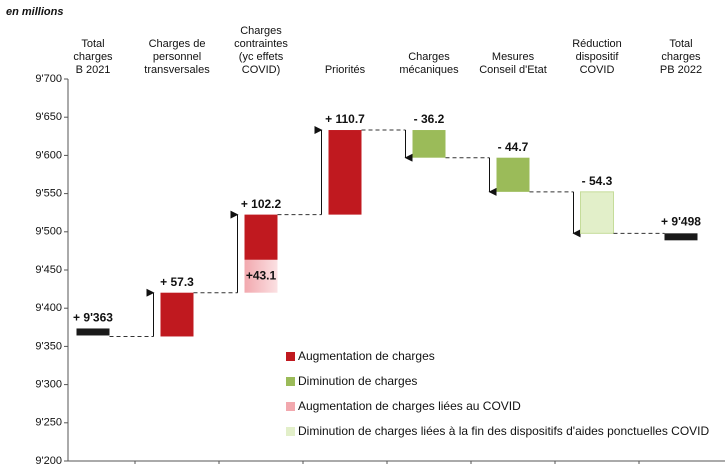 The width and height of the screenshot is (725, 464). I want to click on value-label: + 9'498, so click(681, 221).